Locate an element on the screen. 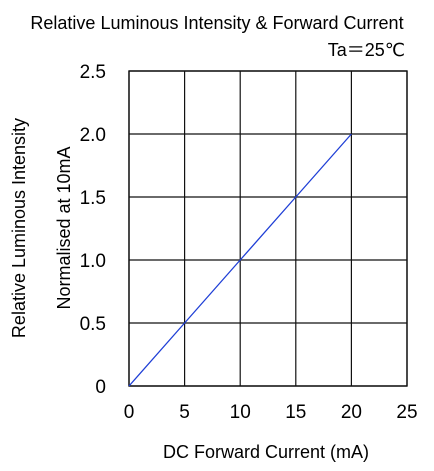  y-axis-label-line-2: Normalised at 10mA is located at coordinates (64, 227).